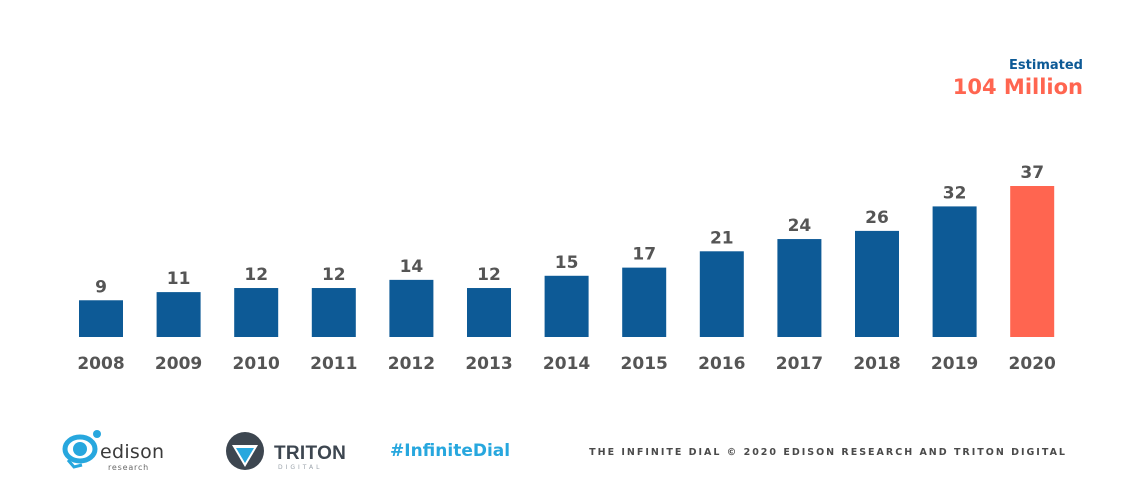 The image size is (1128, 494). I want to click on bar-2018, so click(877, 283).